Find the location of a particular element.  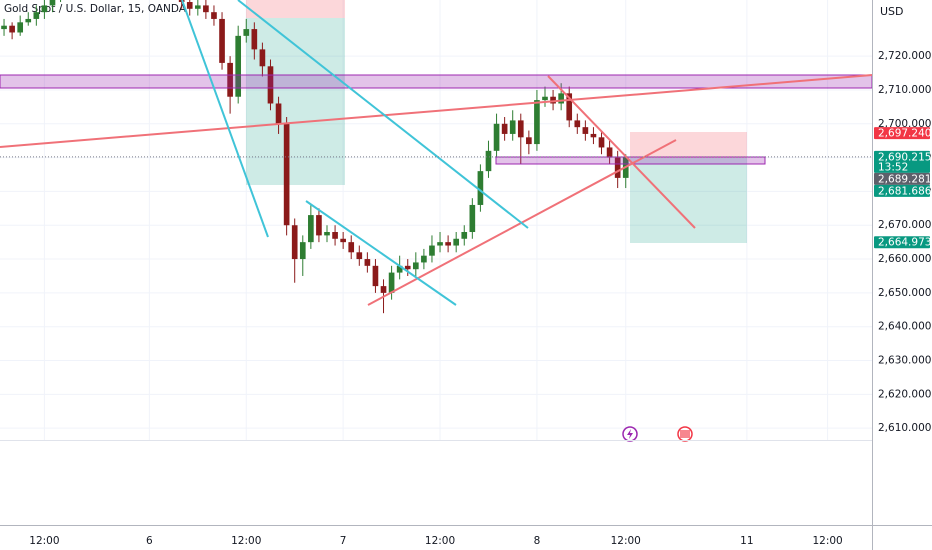

y-tick-label: 2,670.000 is located at coordinates (904, 225).